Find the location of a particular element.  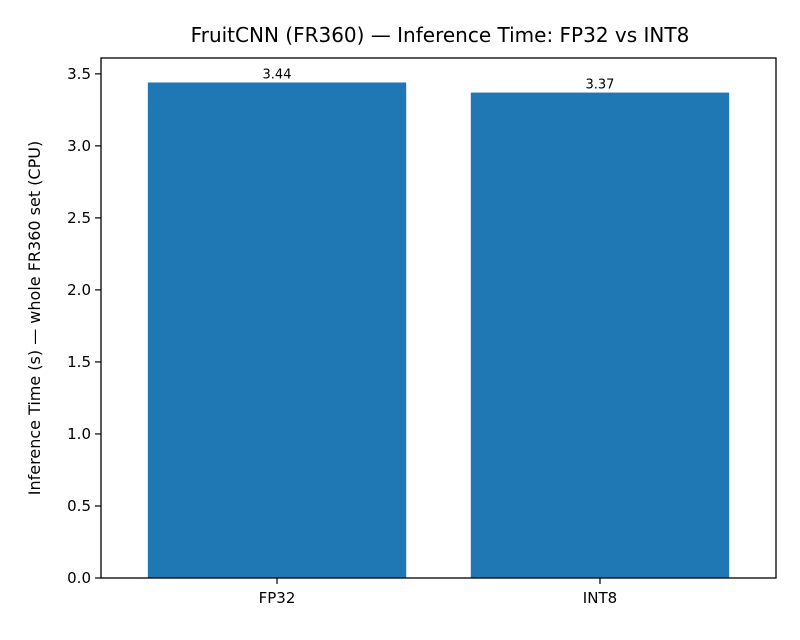

y-tick-label: 0.0 is located at coordinates (79, 578).